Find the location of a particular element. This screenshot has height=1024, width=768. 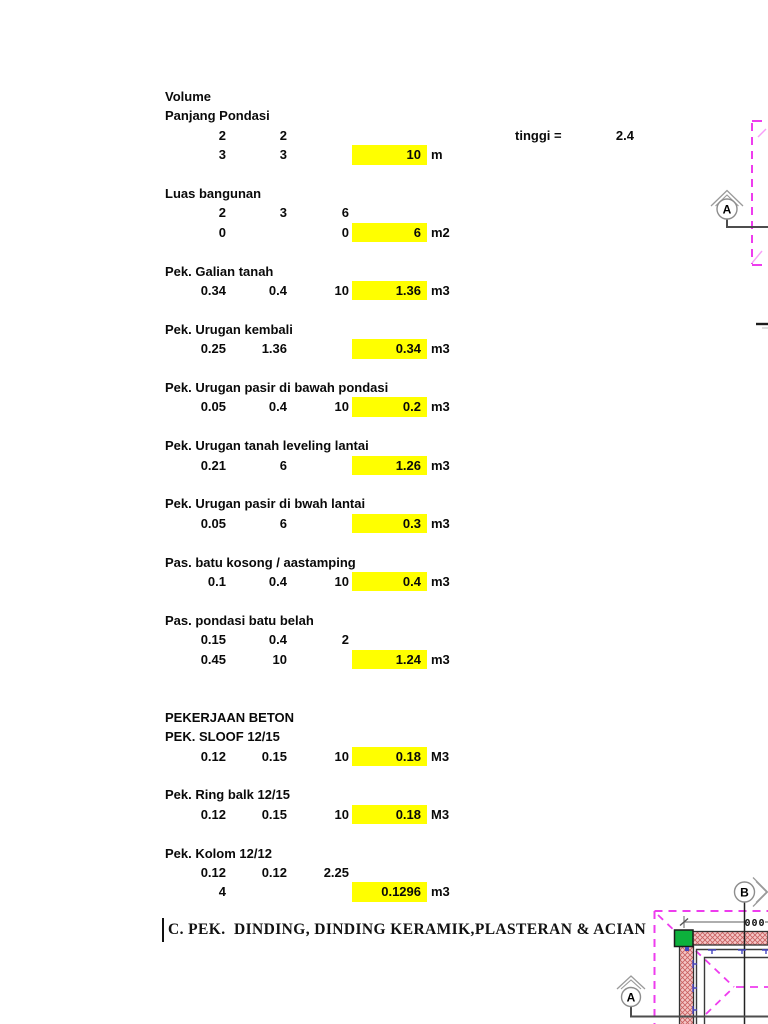

rebar-ticks is located at coordinates (726, 980).